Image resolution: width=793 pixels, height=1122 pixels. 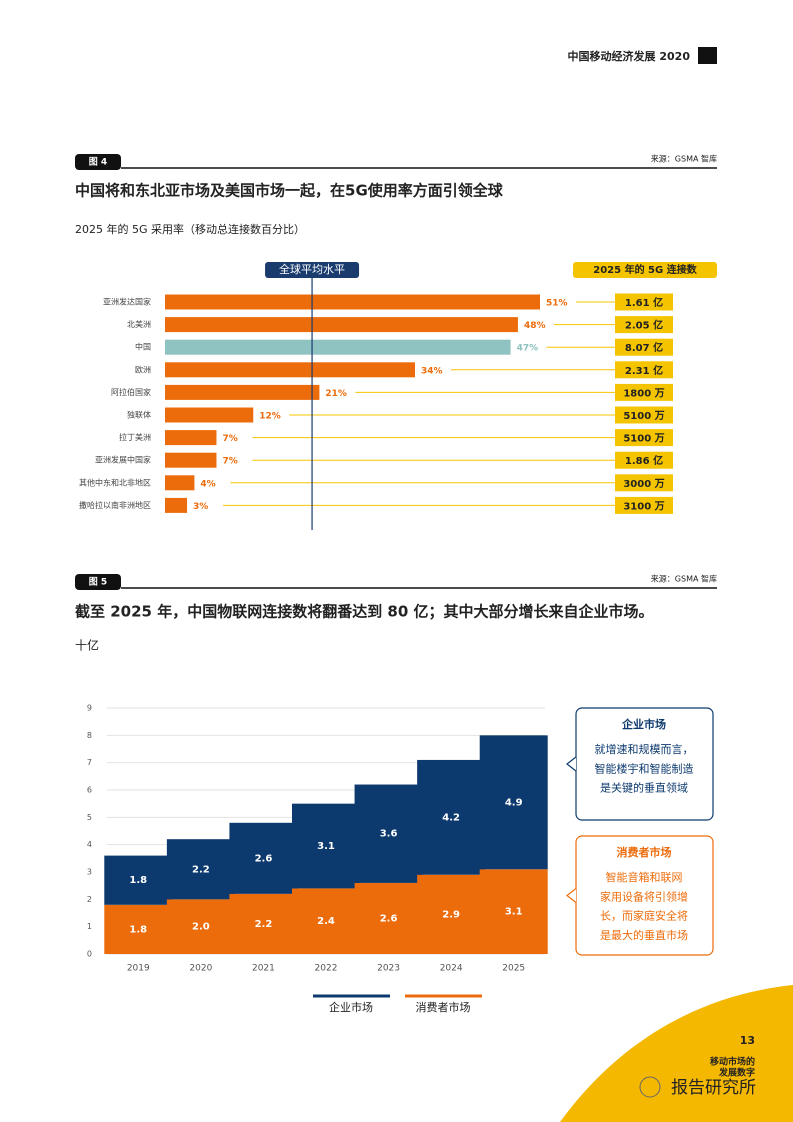 I want to click on value-label: 51%, so click(x=557, y=304).